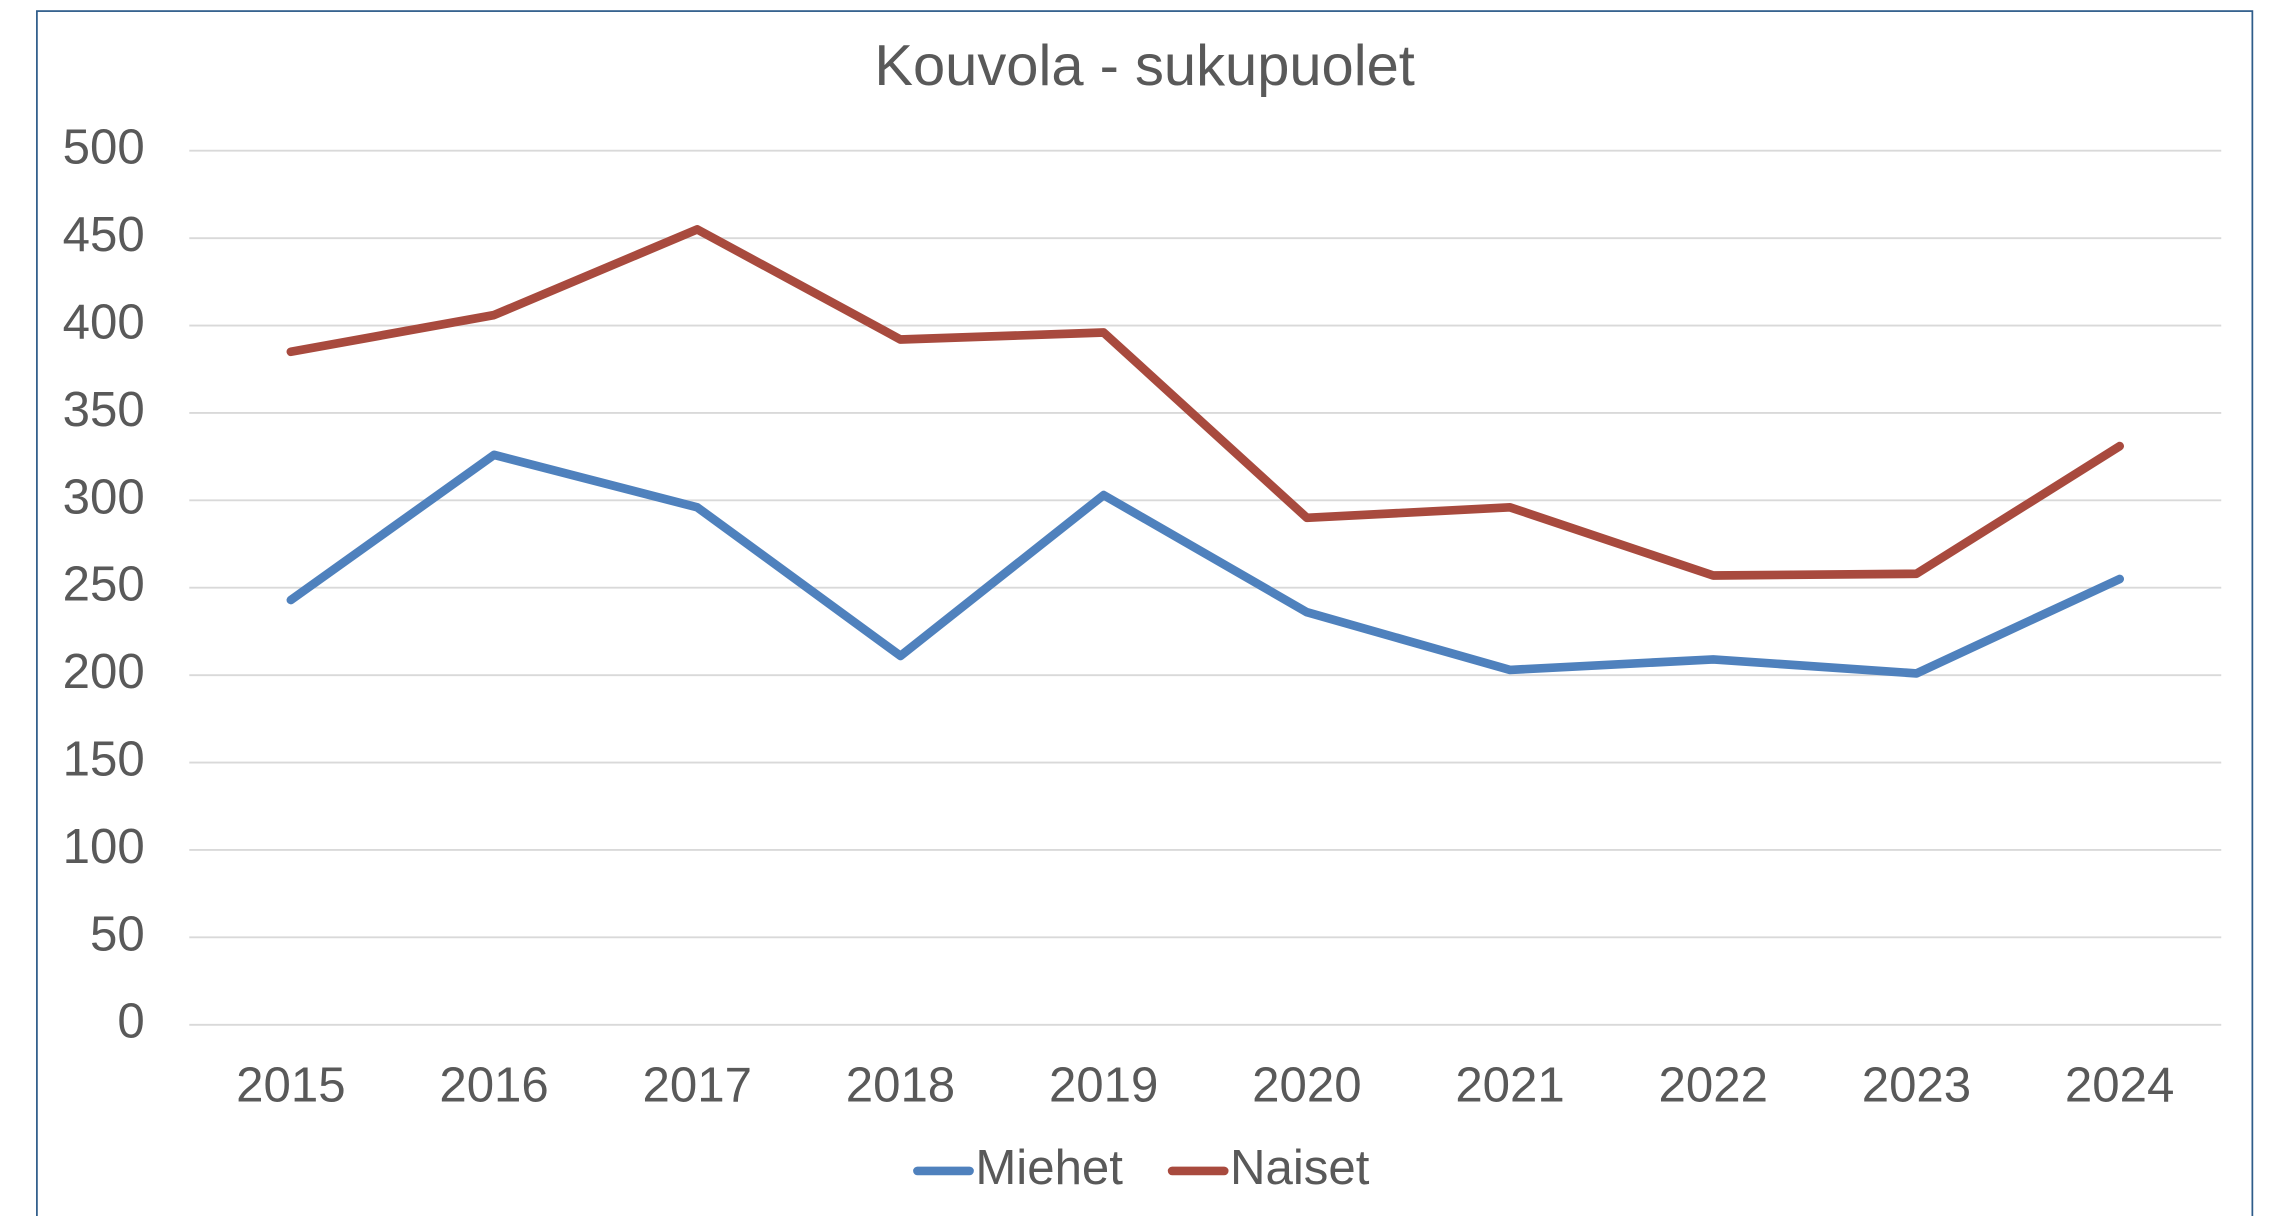  Describe the element at coordinates (104, 759) in the screenshot. I see `y-tick-label: 150` at that location.